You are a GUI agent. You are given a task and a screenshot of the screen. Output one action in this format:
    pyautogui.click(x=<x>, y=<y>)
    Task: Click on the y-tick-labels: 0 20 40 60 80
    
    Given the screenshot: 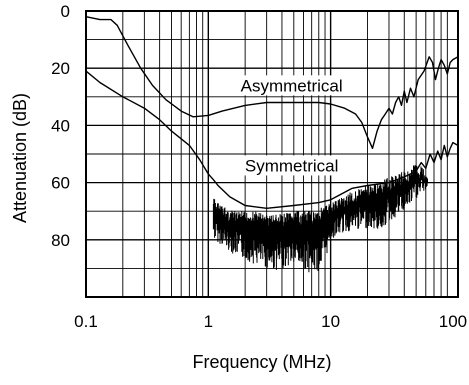 What is the action you would take?
    pyautogui.click(x=60, y=126)
    